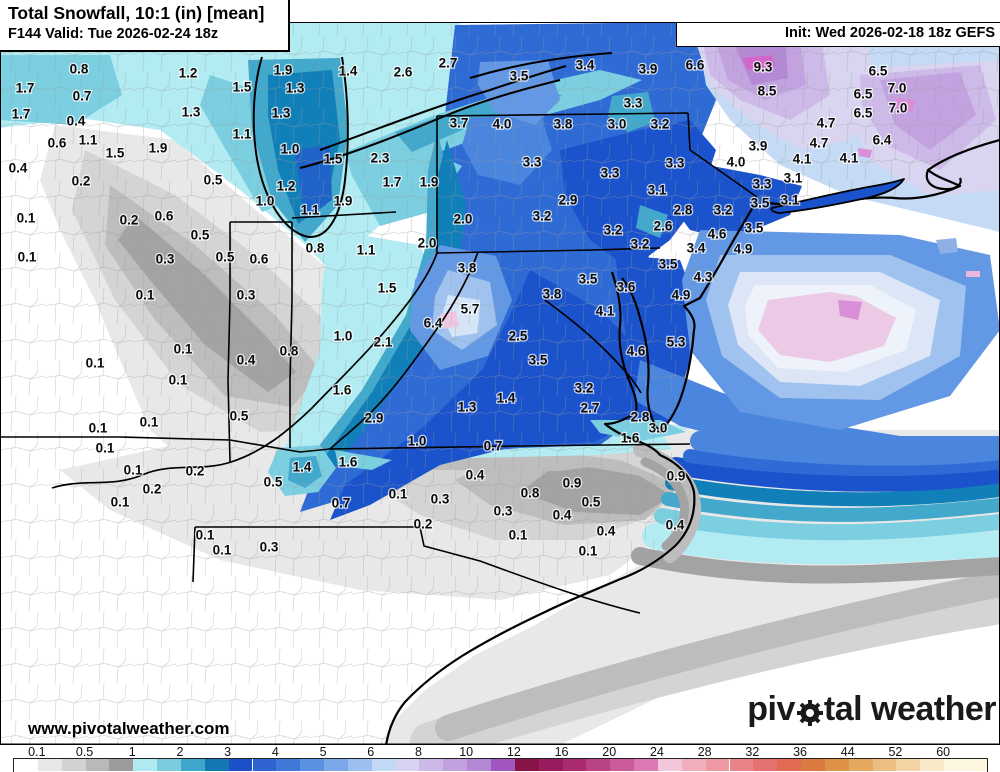 The image size is (1000, 772). Describe the element at coordinates (590, 408) in the screenshot. I see `snowfall-value-label: 2.7` at that location.